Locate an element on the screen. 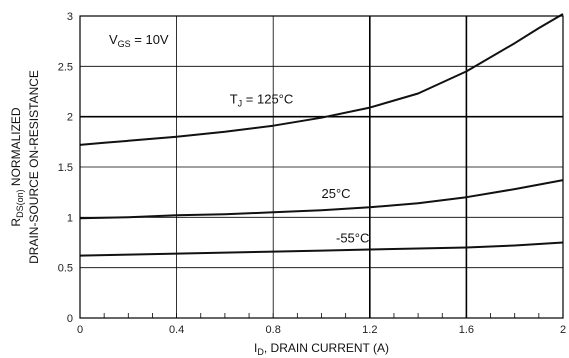 The height and width of the screenshot is (358, 569). vgs-annotation: VGS = 10V is located at coordinates (139, 40).